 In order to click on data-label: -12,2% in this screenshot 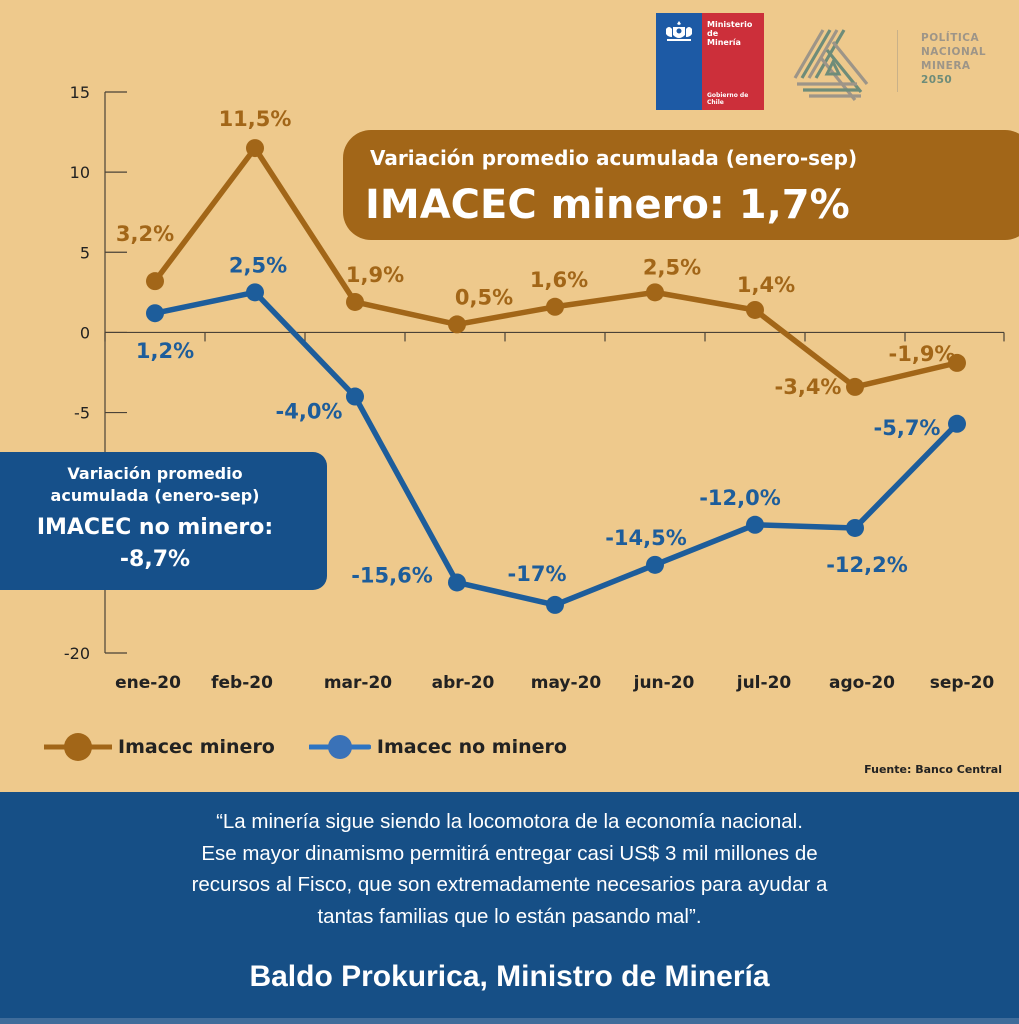, I will do `click(867, 565)`.